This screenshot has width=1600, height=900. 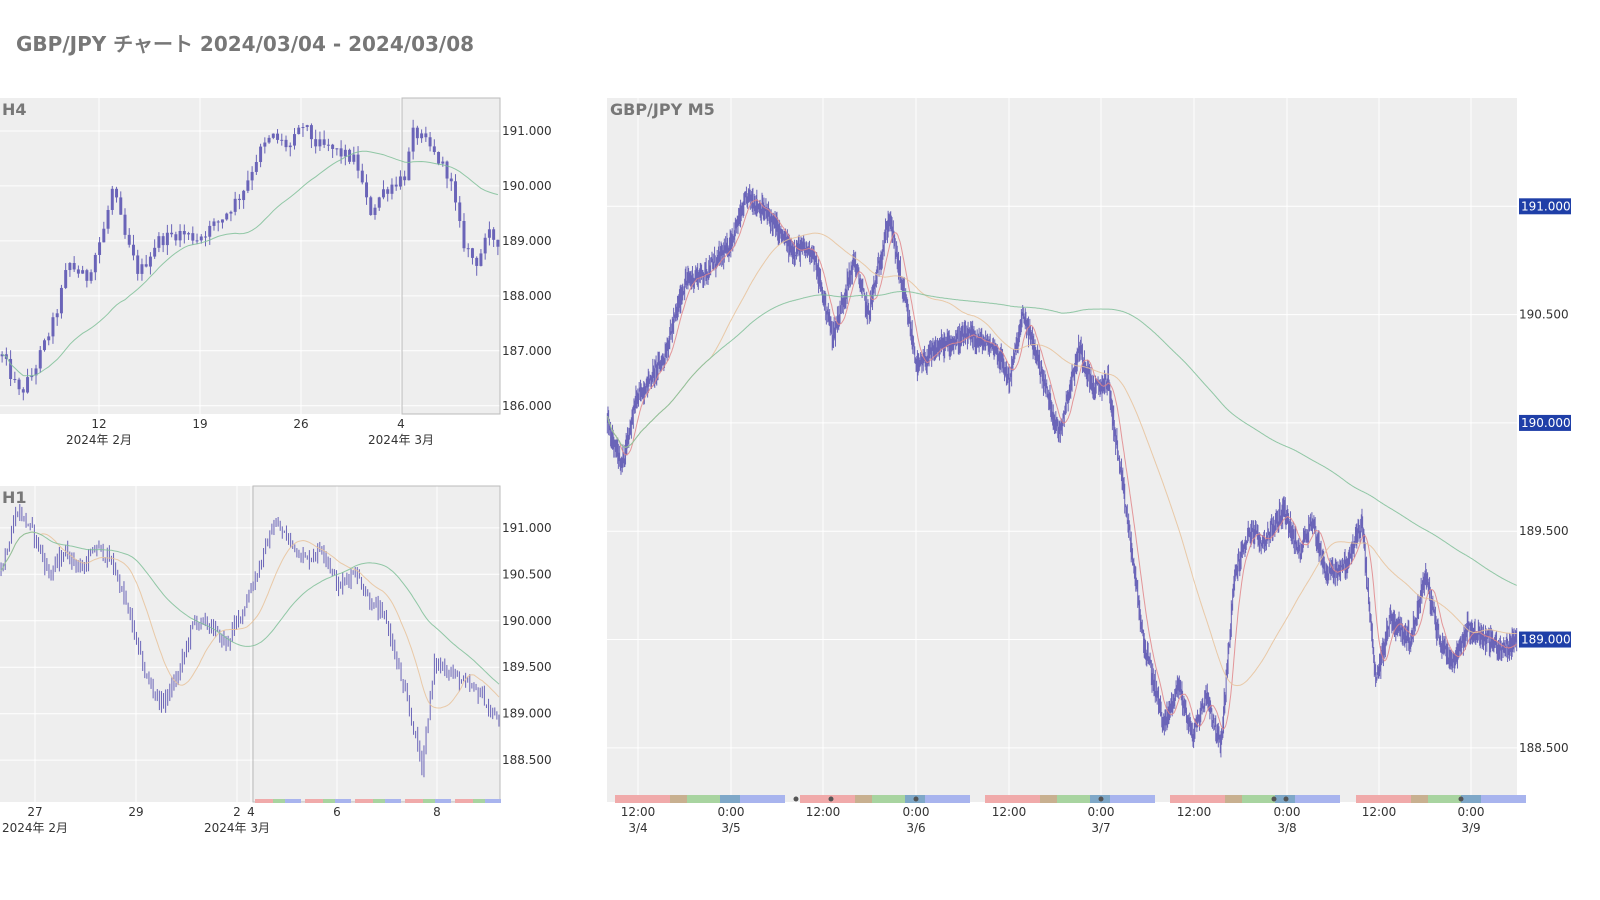 I want to click on y-tick-label: 186.000, so click(x=527, y=406).